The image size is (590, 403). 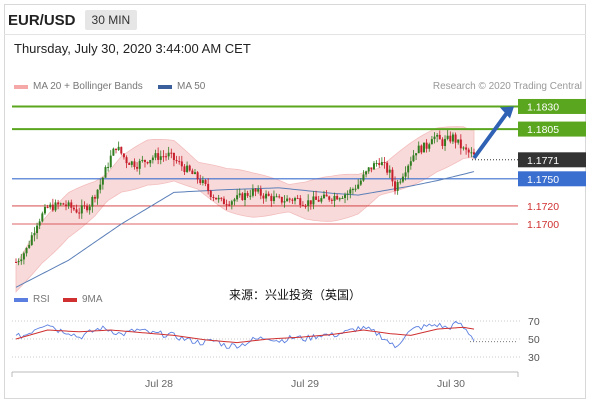 What do you see at coordinates (543, 130) in the screenshot?
I see `level-tag-1.1805: 1.1805` at bounding box center [543, 130].